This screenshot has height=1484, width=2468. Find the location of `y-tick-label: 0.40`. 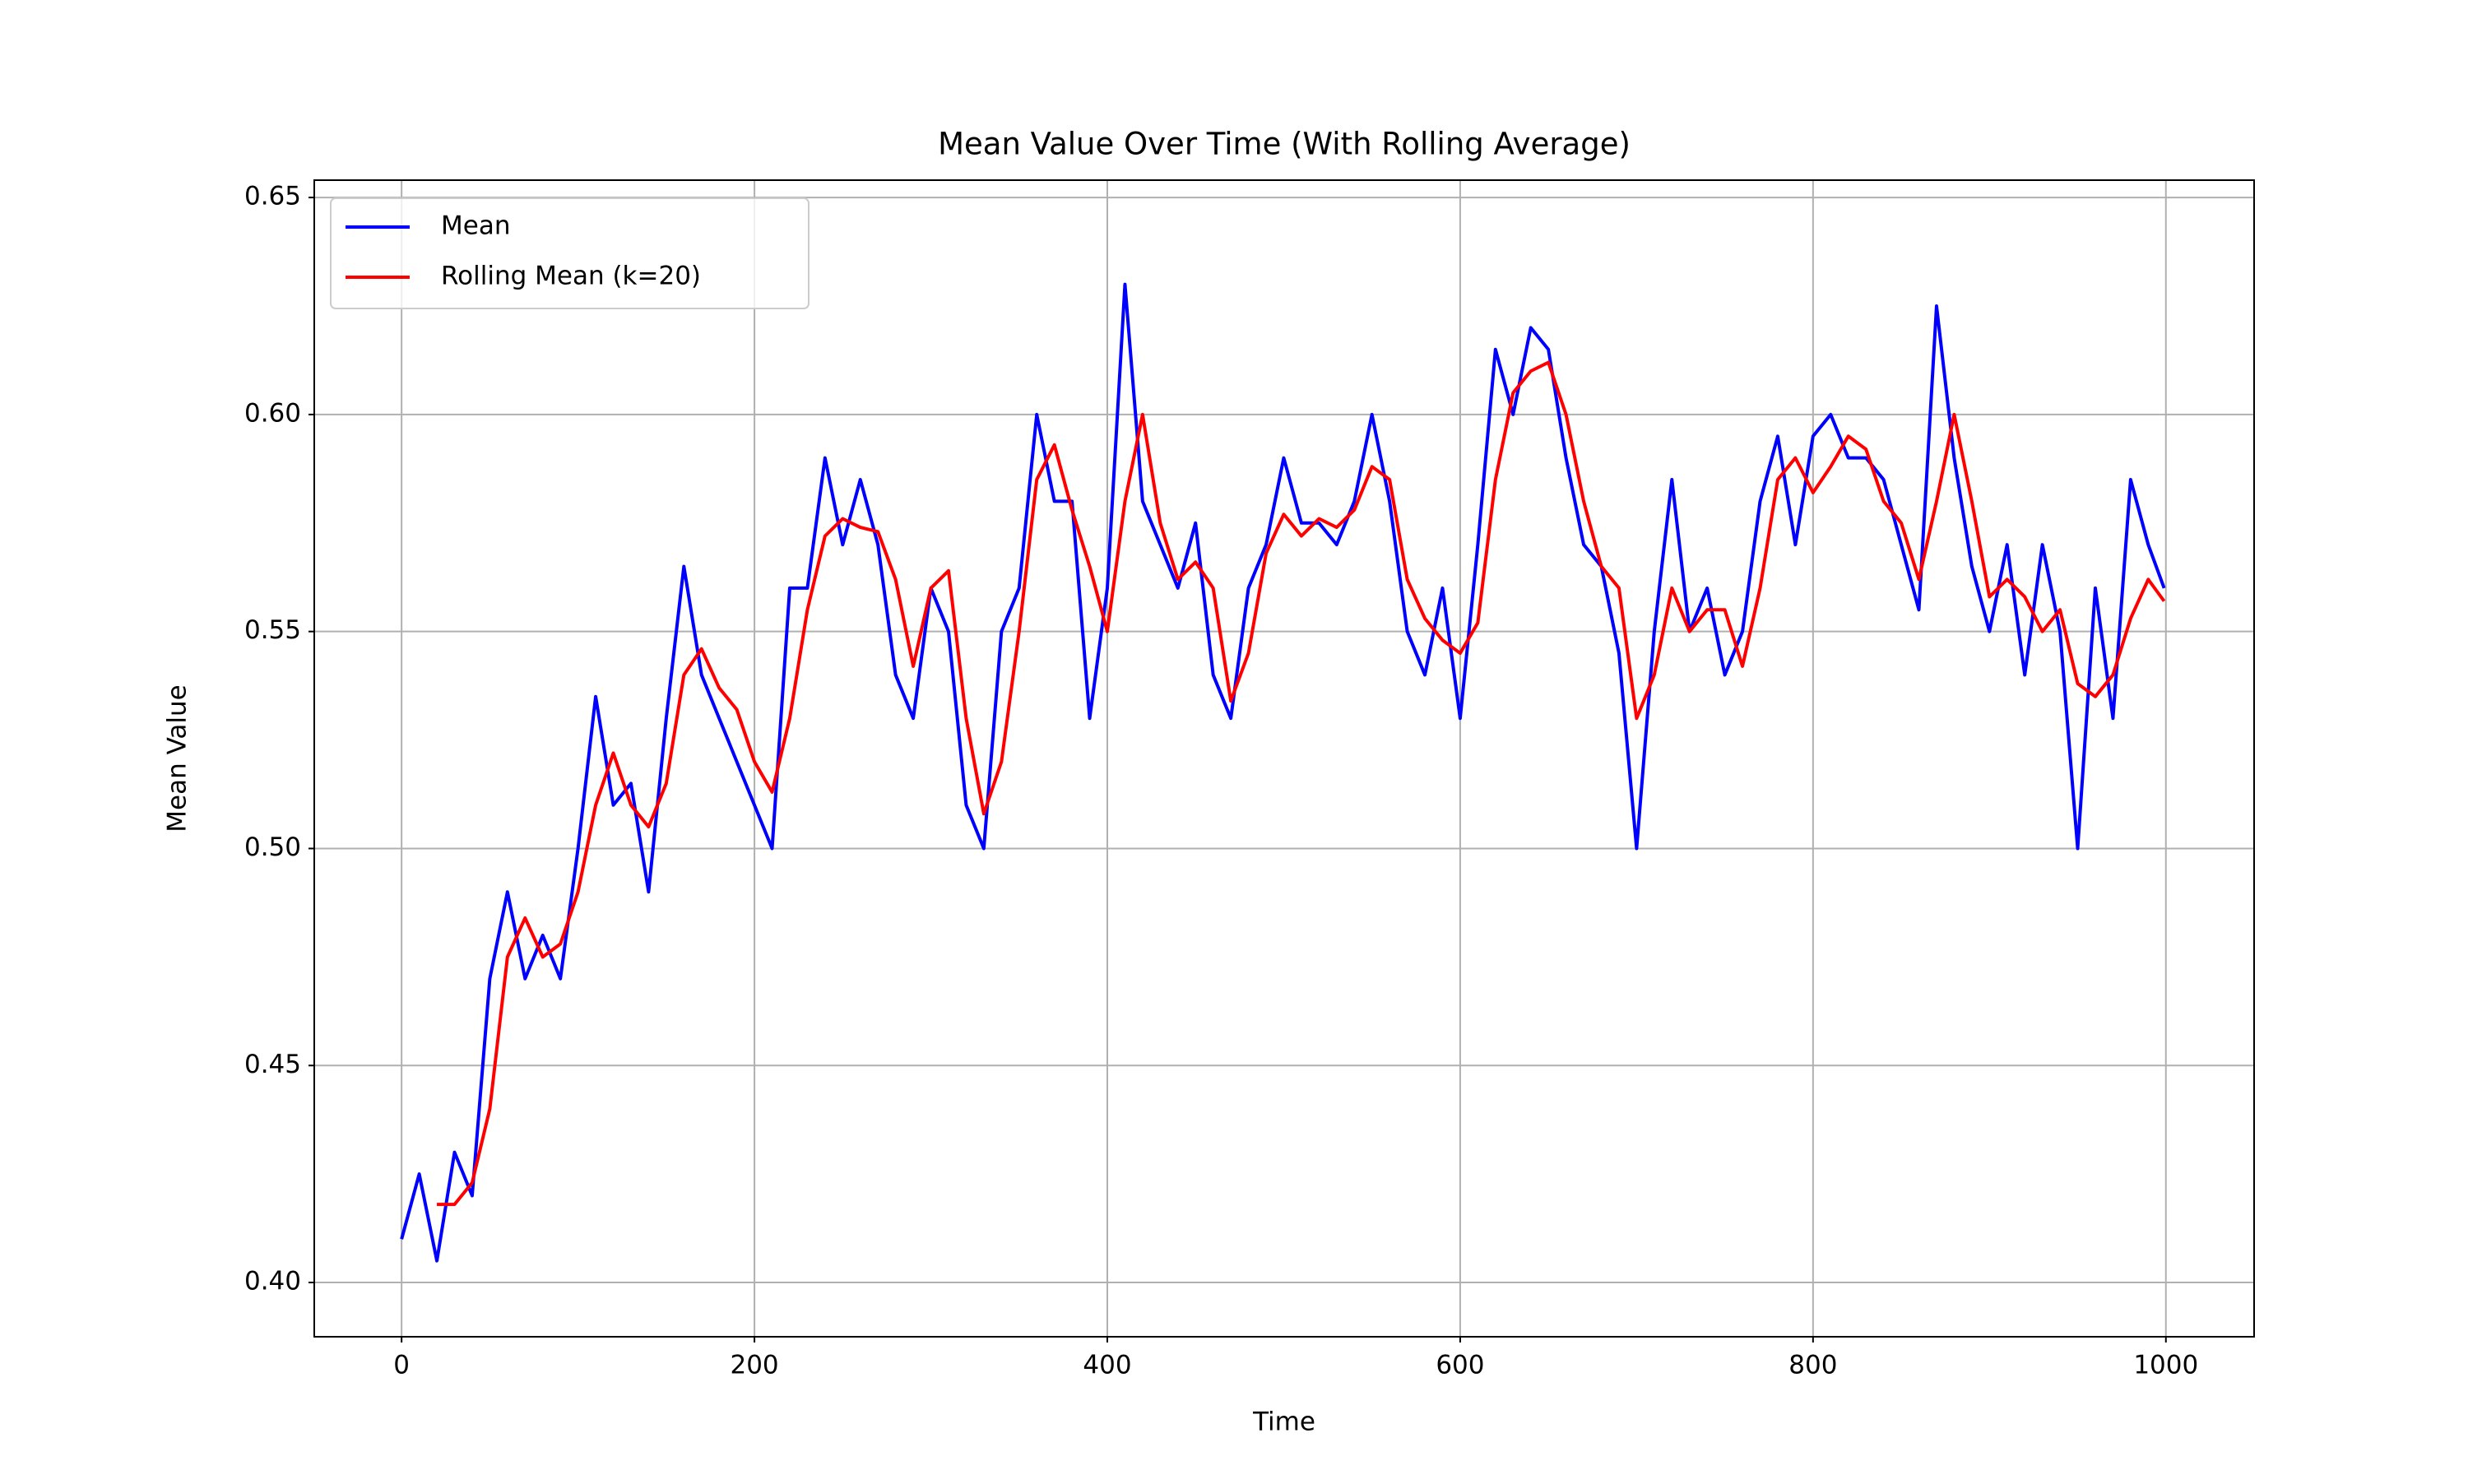

y-tick-label: 0.40 is located at coordinates (272, 1281).